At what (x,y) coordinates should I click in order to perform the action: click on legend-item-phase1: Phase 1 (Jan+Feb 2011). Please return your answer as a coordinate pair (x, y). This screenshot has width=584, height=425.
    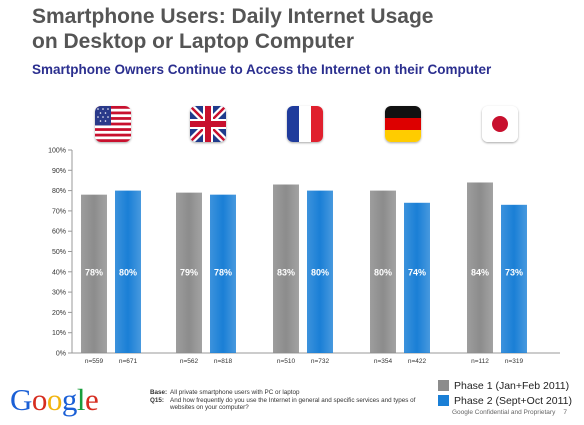
    Looking at the image, I should click on (505, 385).